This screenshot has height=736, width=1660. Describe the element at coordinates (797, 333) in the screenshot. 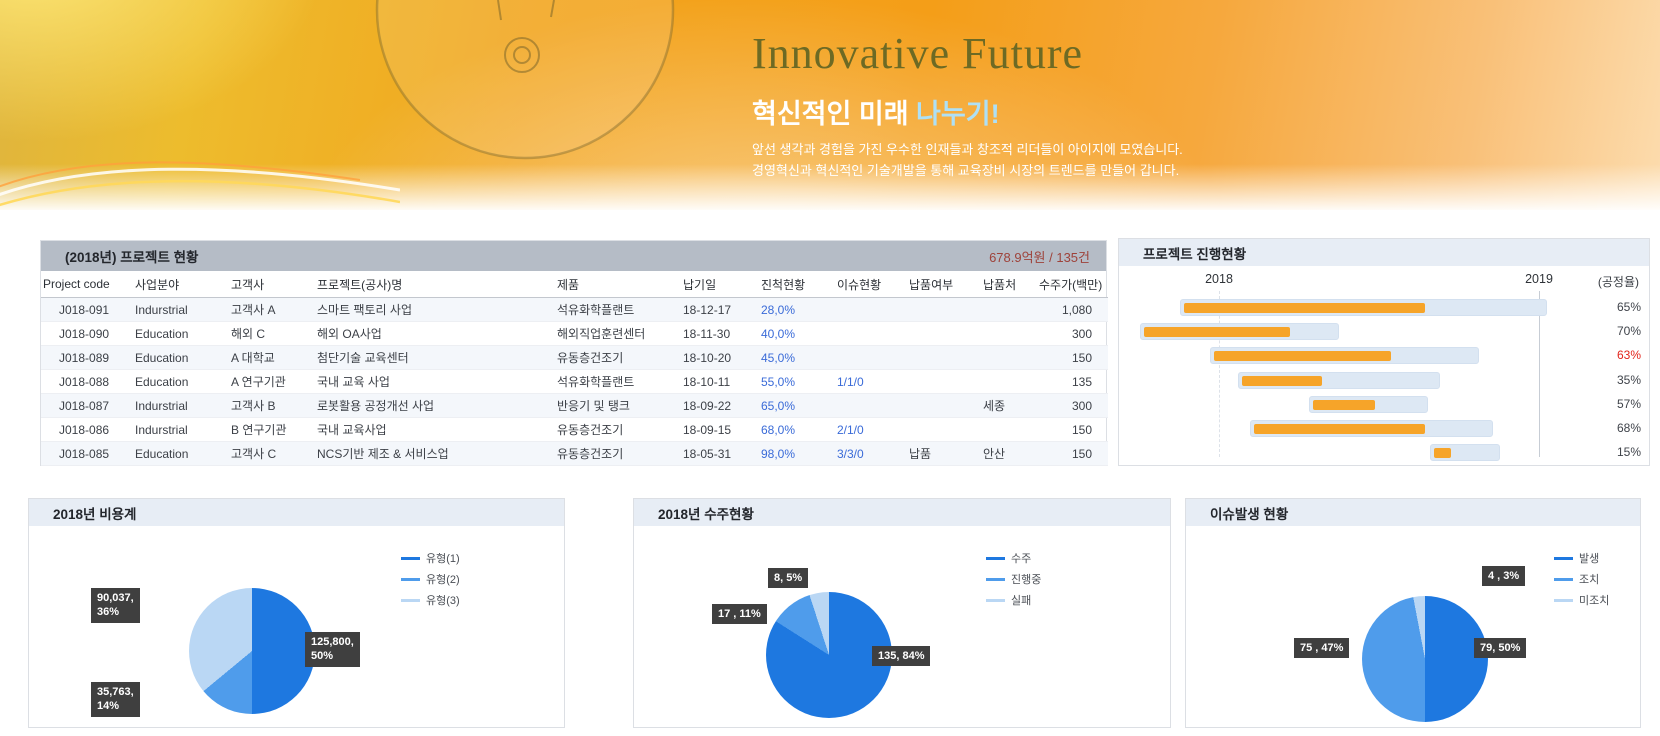

I see `cell-progress-link: 40,0%` at that location.